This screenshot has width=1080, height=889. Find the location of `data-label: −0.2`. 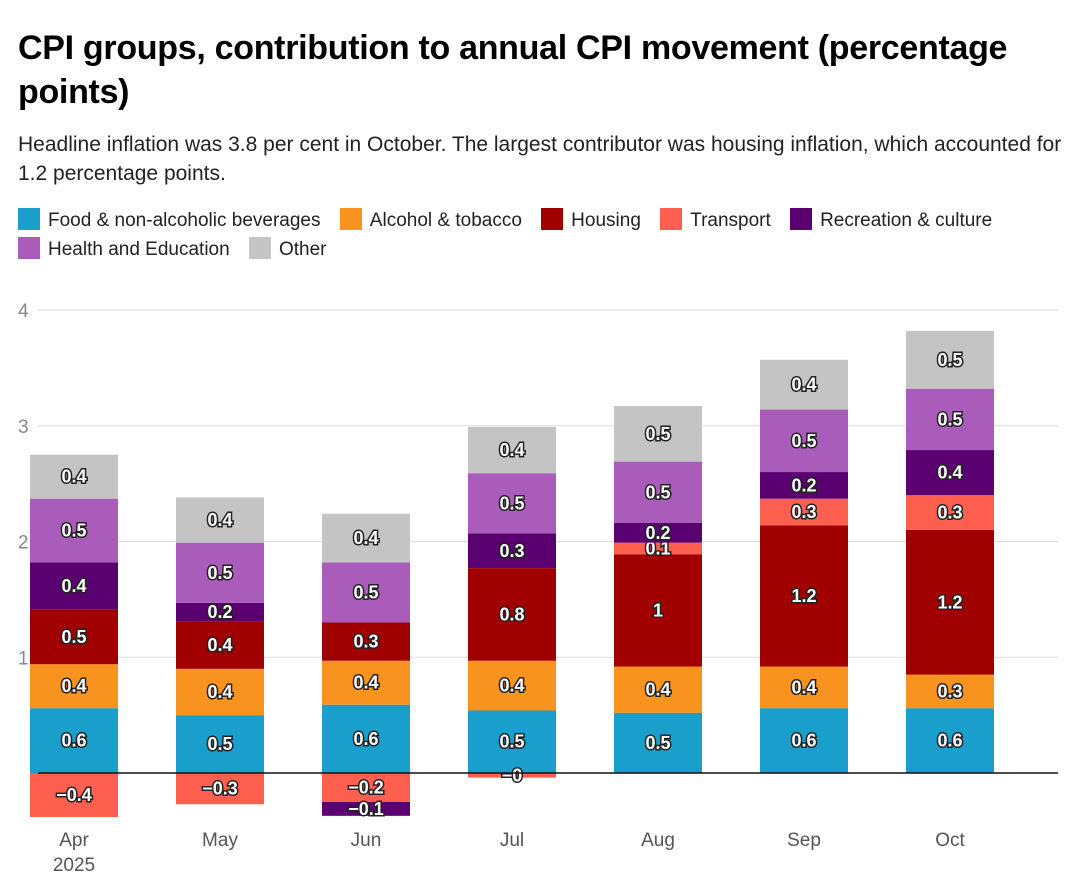

data-label: −0.2 is located at coordinates (366, 787).